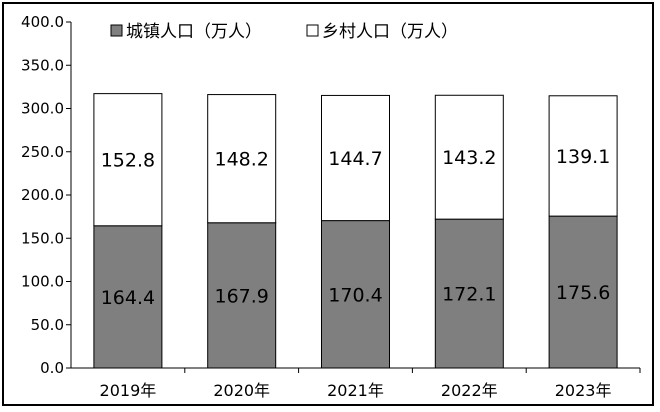 This screenshot has width=660, height=412. I want to click on y-tick-label: 100.0, so click(42, 282).